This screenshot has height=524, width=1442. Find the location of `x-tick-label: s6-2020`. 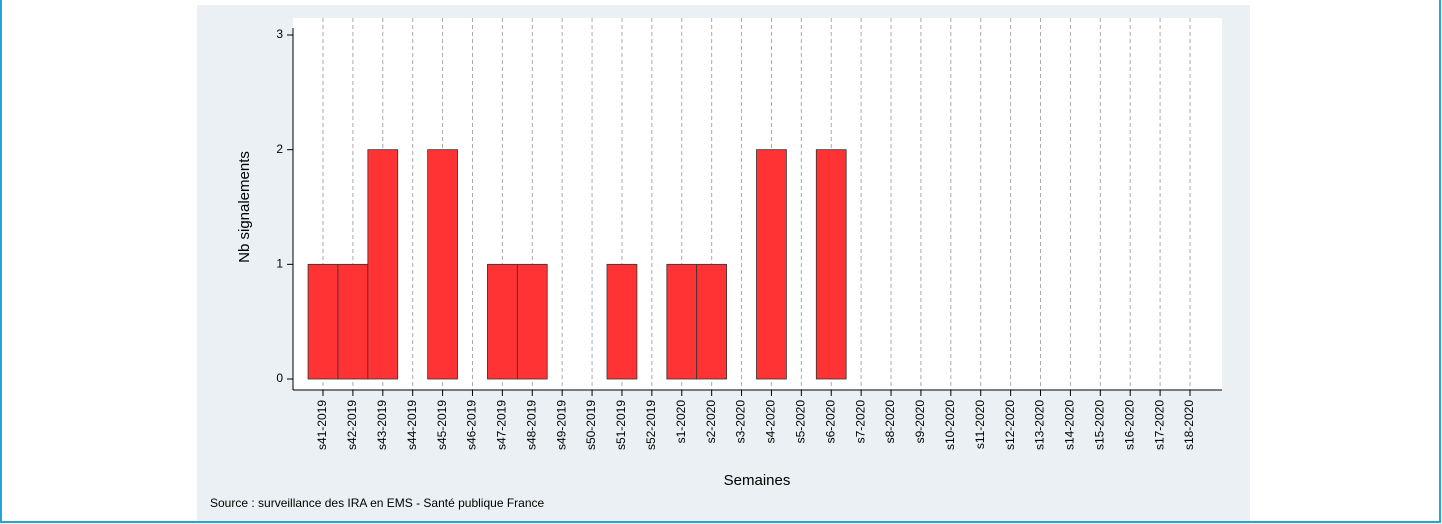

x-tick-label: s6-2020 is located at coordinates (830, 422).